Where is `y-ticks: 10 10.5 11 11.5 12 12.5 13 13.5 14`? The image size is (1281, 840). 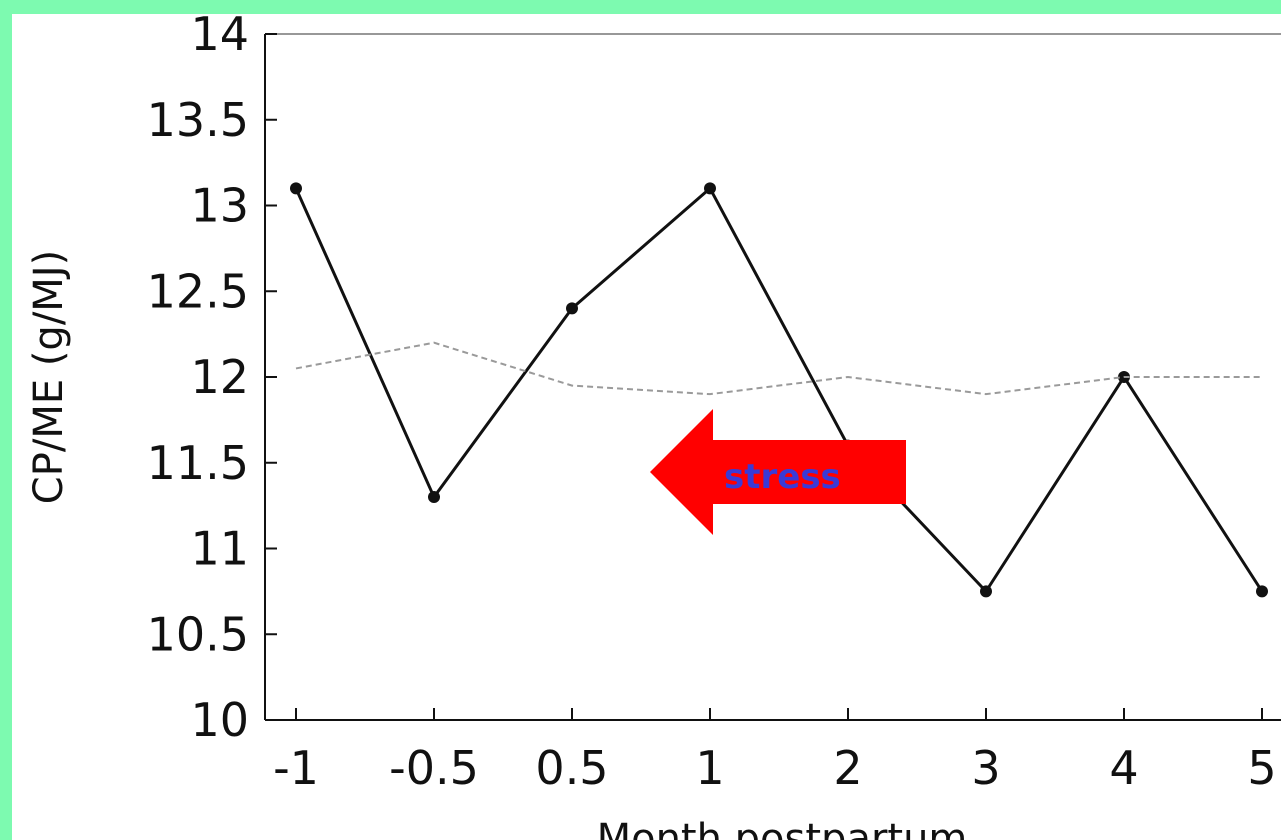 y-ticks: 10 10.5 11 11.5 12 12.5 13 13.5 14 is located at coordinates (212, 380).